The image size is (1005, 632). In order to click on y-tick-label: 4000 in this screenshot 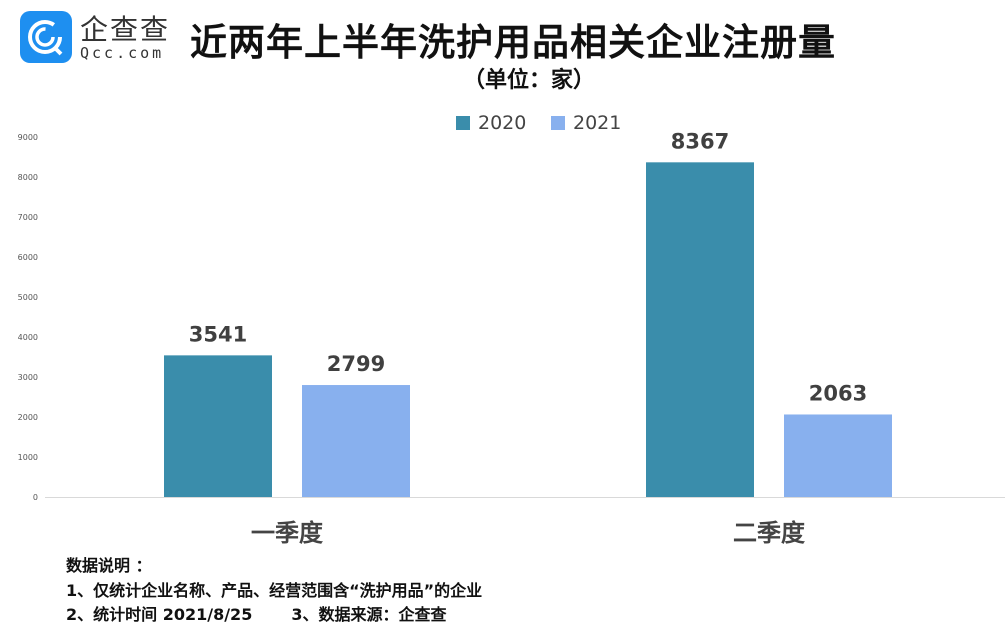, I will do `click(28, 337)`.